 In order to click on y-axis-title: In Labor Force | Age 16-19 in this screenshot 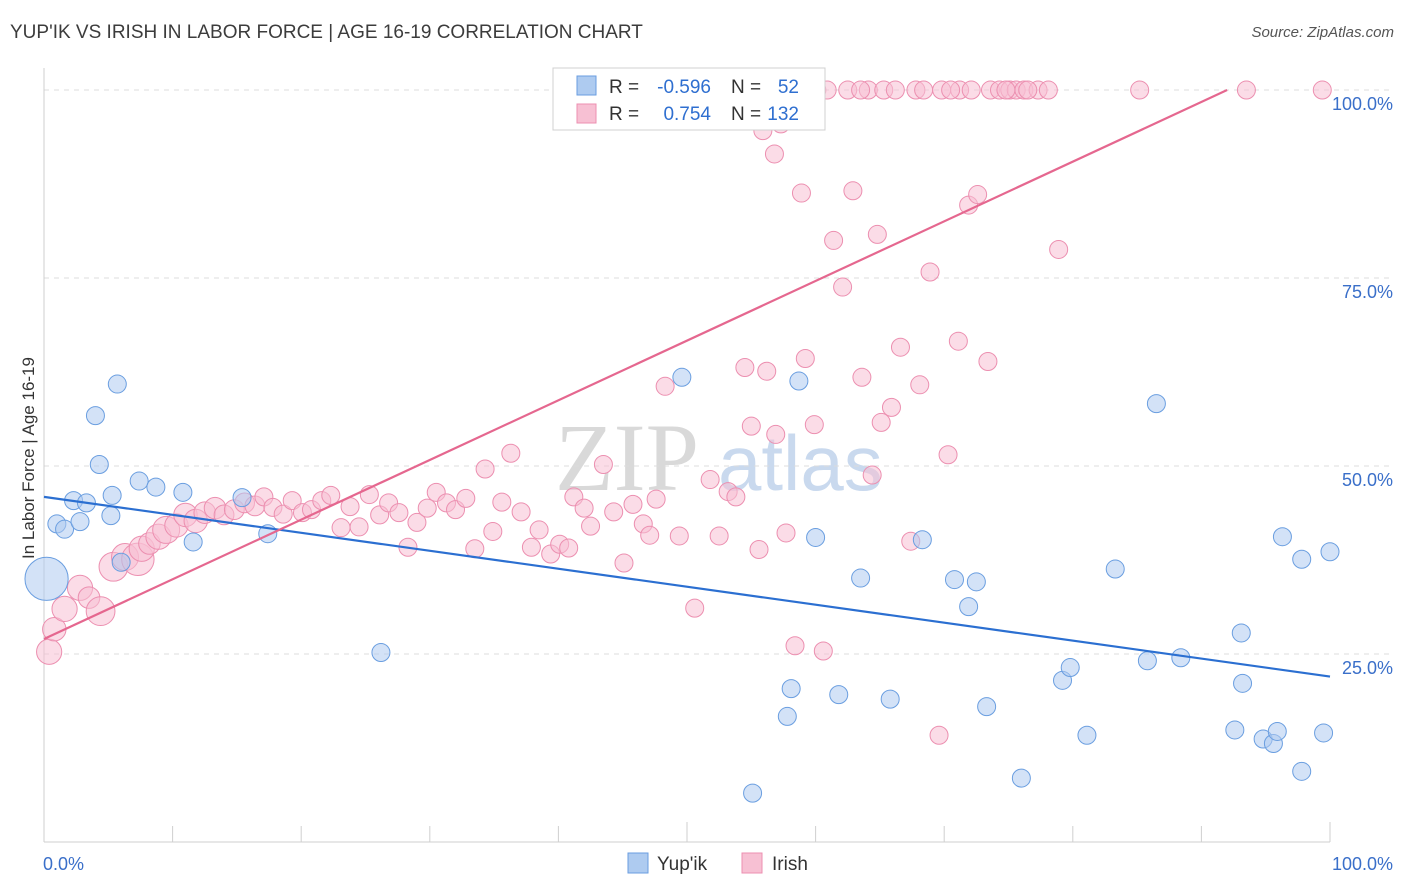, I will do `click(28, 458)`.